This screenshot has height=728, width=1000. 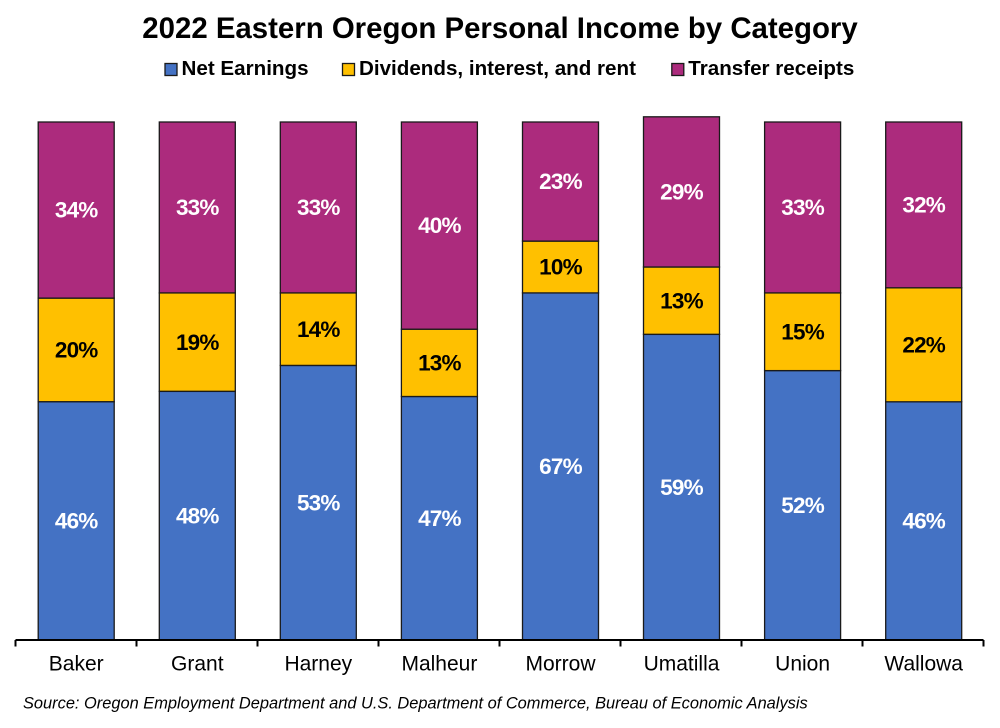 I want to click on svg-text: 48%, so click(x=197, y=515).